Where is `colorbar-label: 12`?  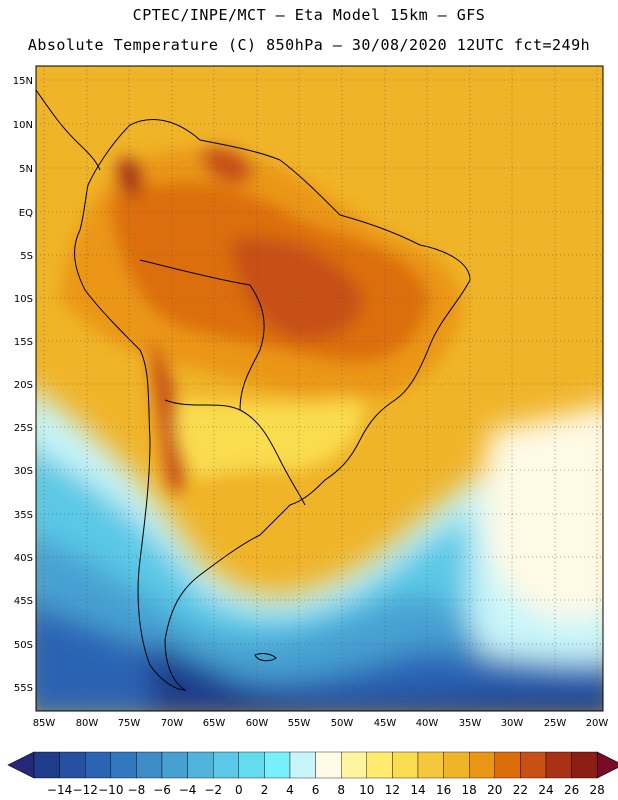
colorbar-label: 12 is located at coordinates (392, 790).